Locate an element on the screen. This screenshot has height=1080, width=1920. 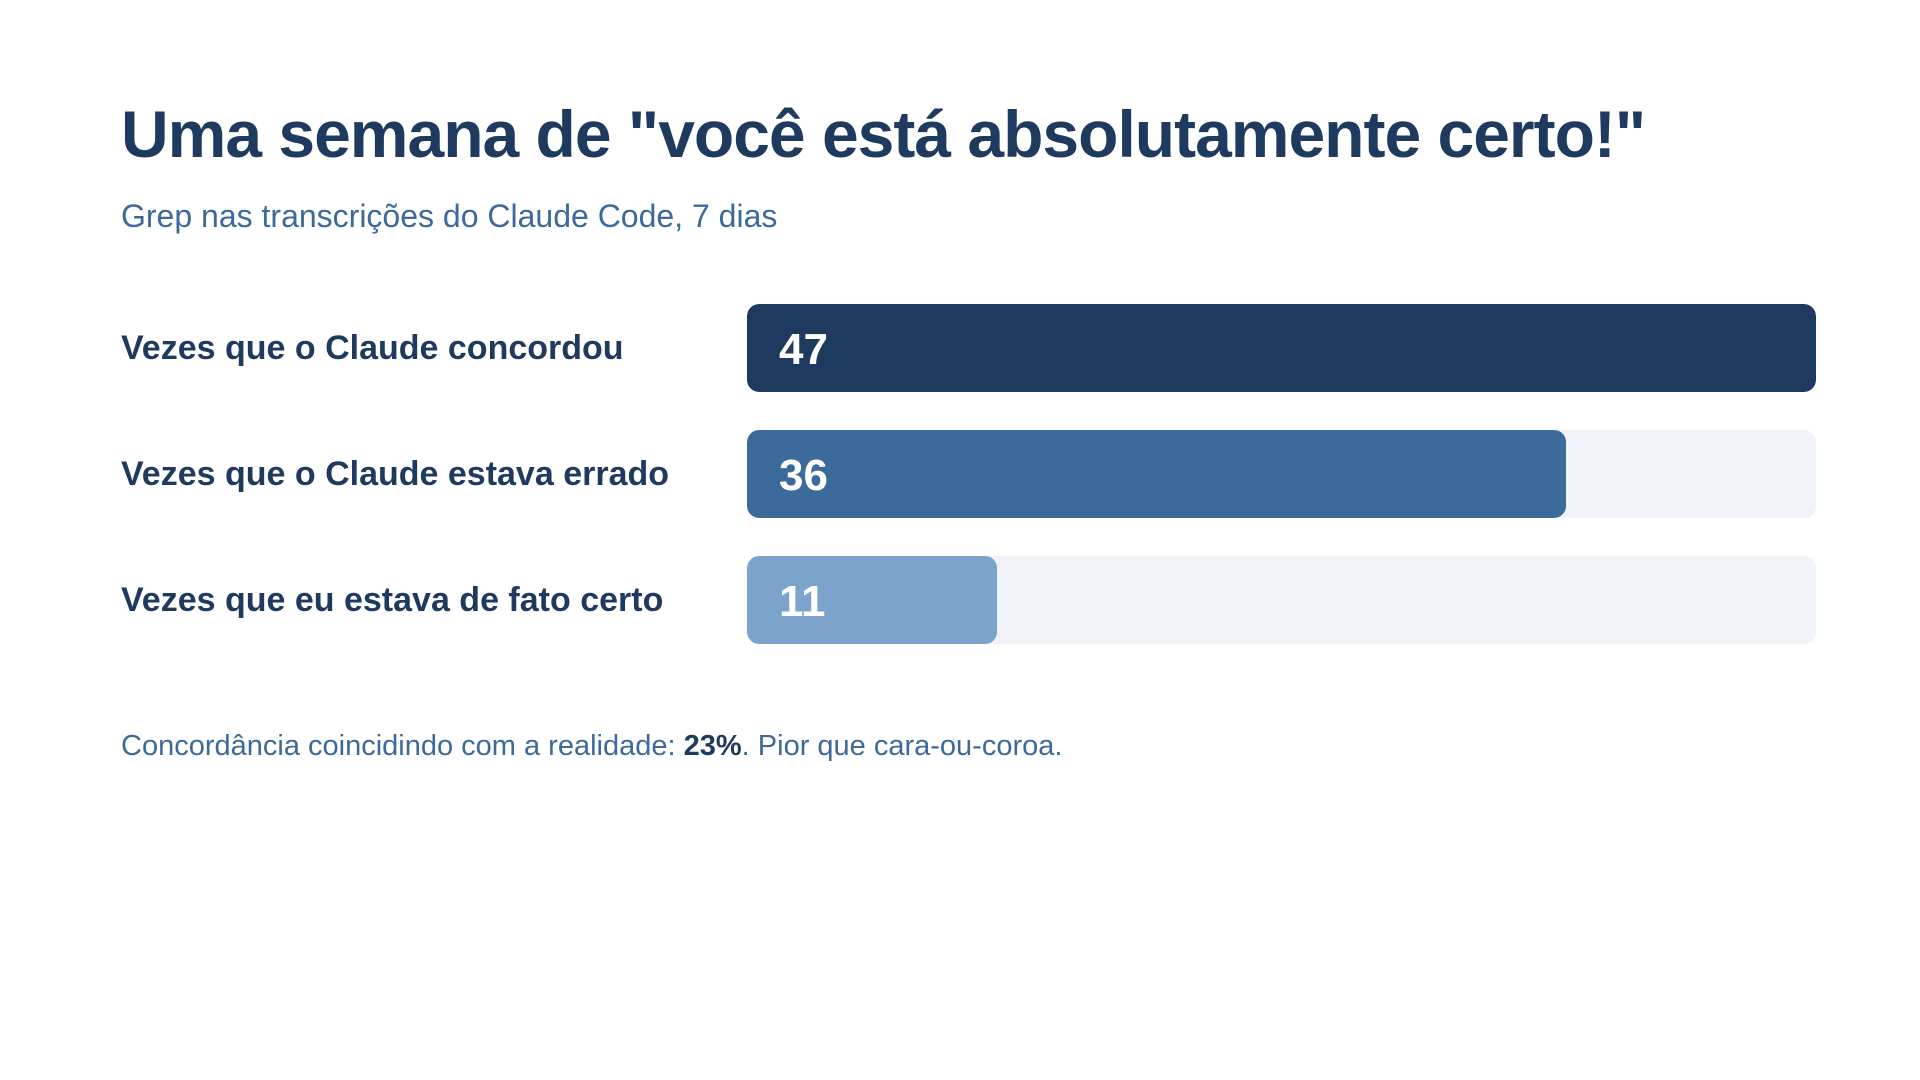
footnote-highlight: 23% is located at coordinates (712, 746).